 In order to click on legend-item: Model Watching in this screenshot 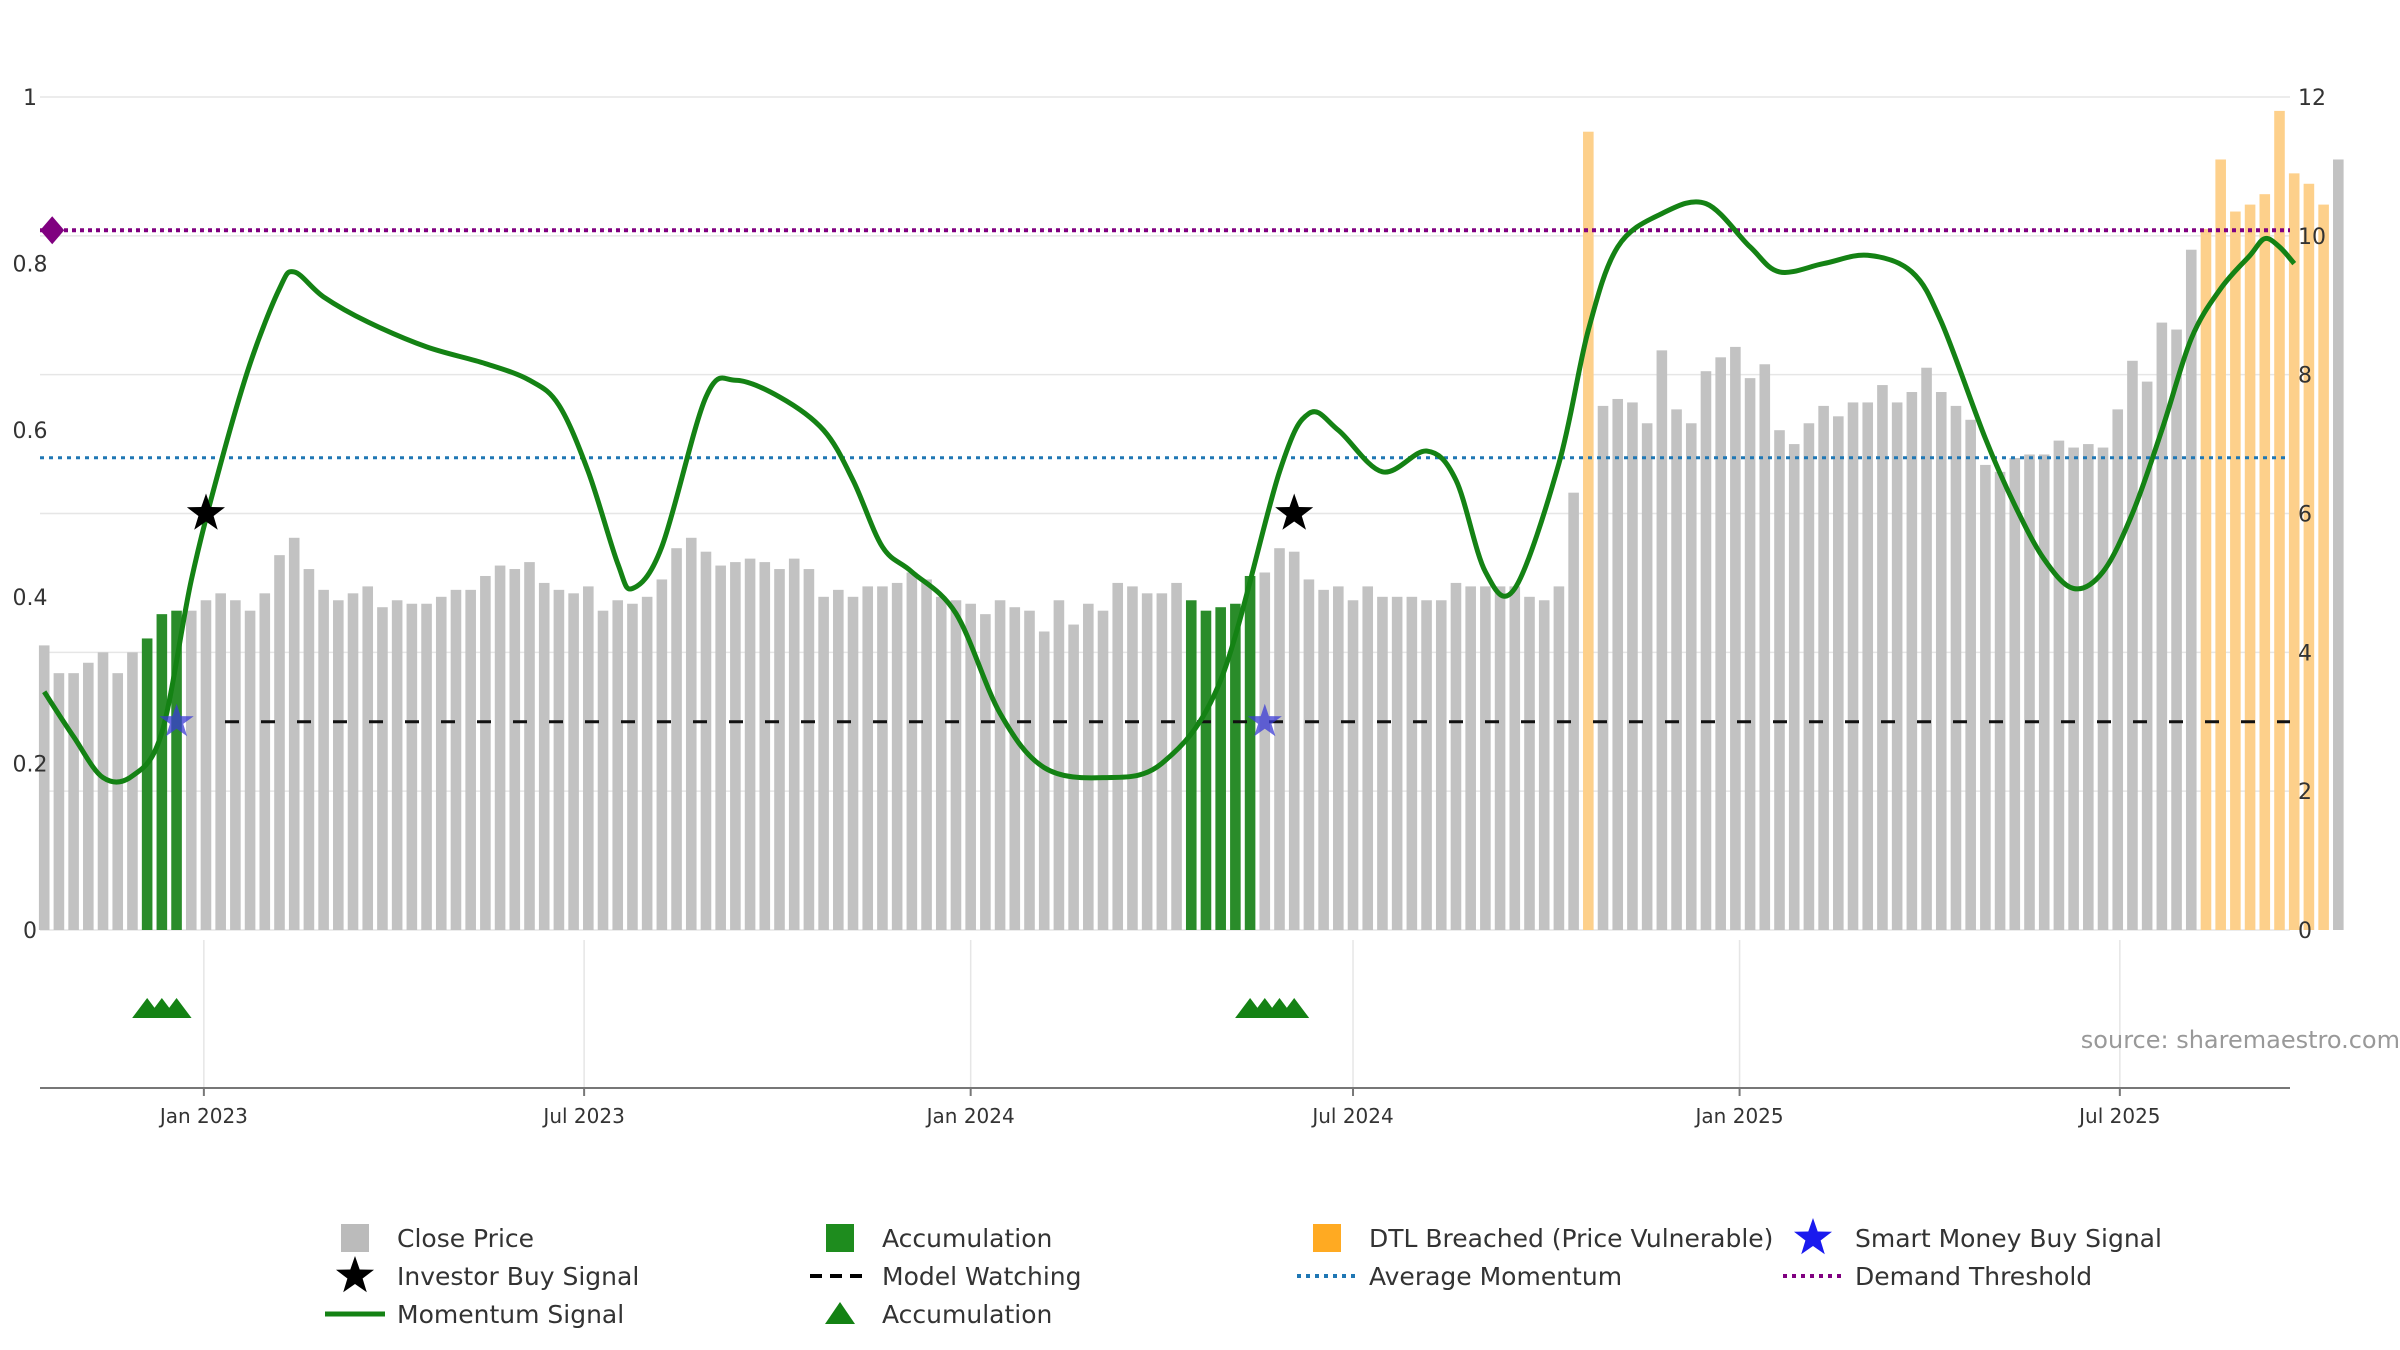, I will do `click(946, 1276)`.